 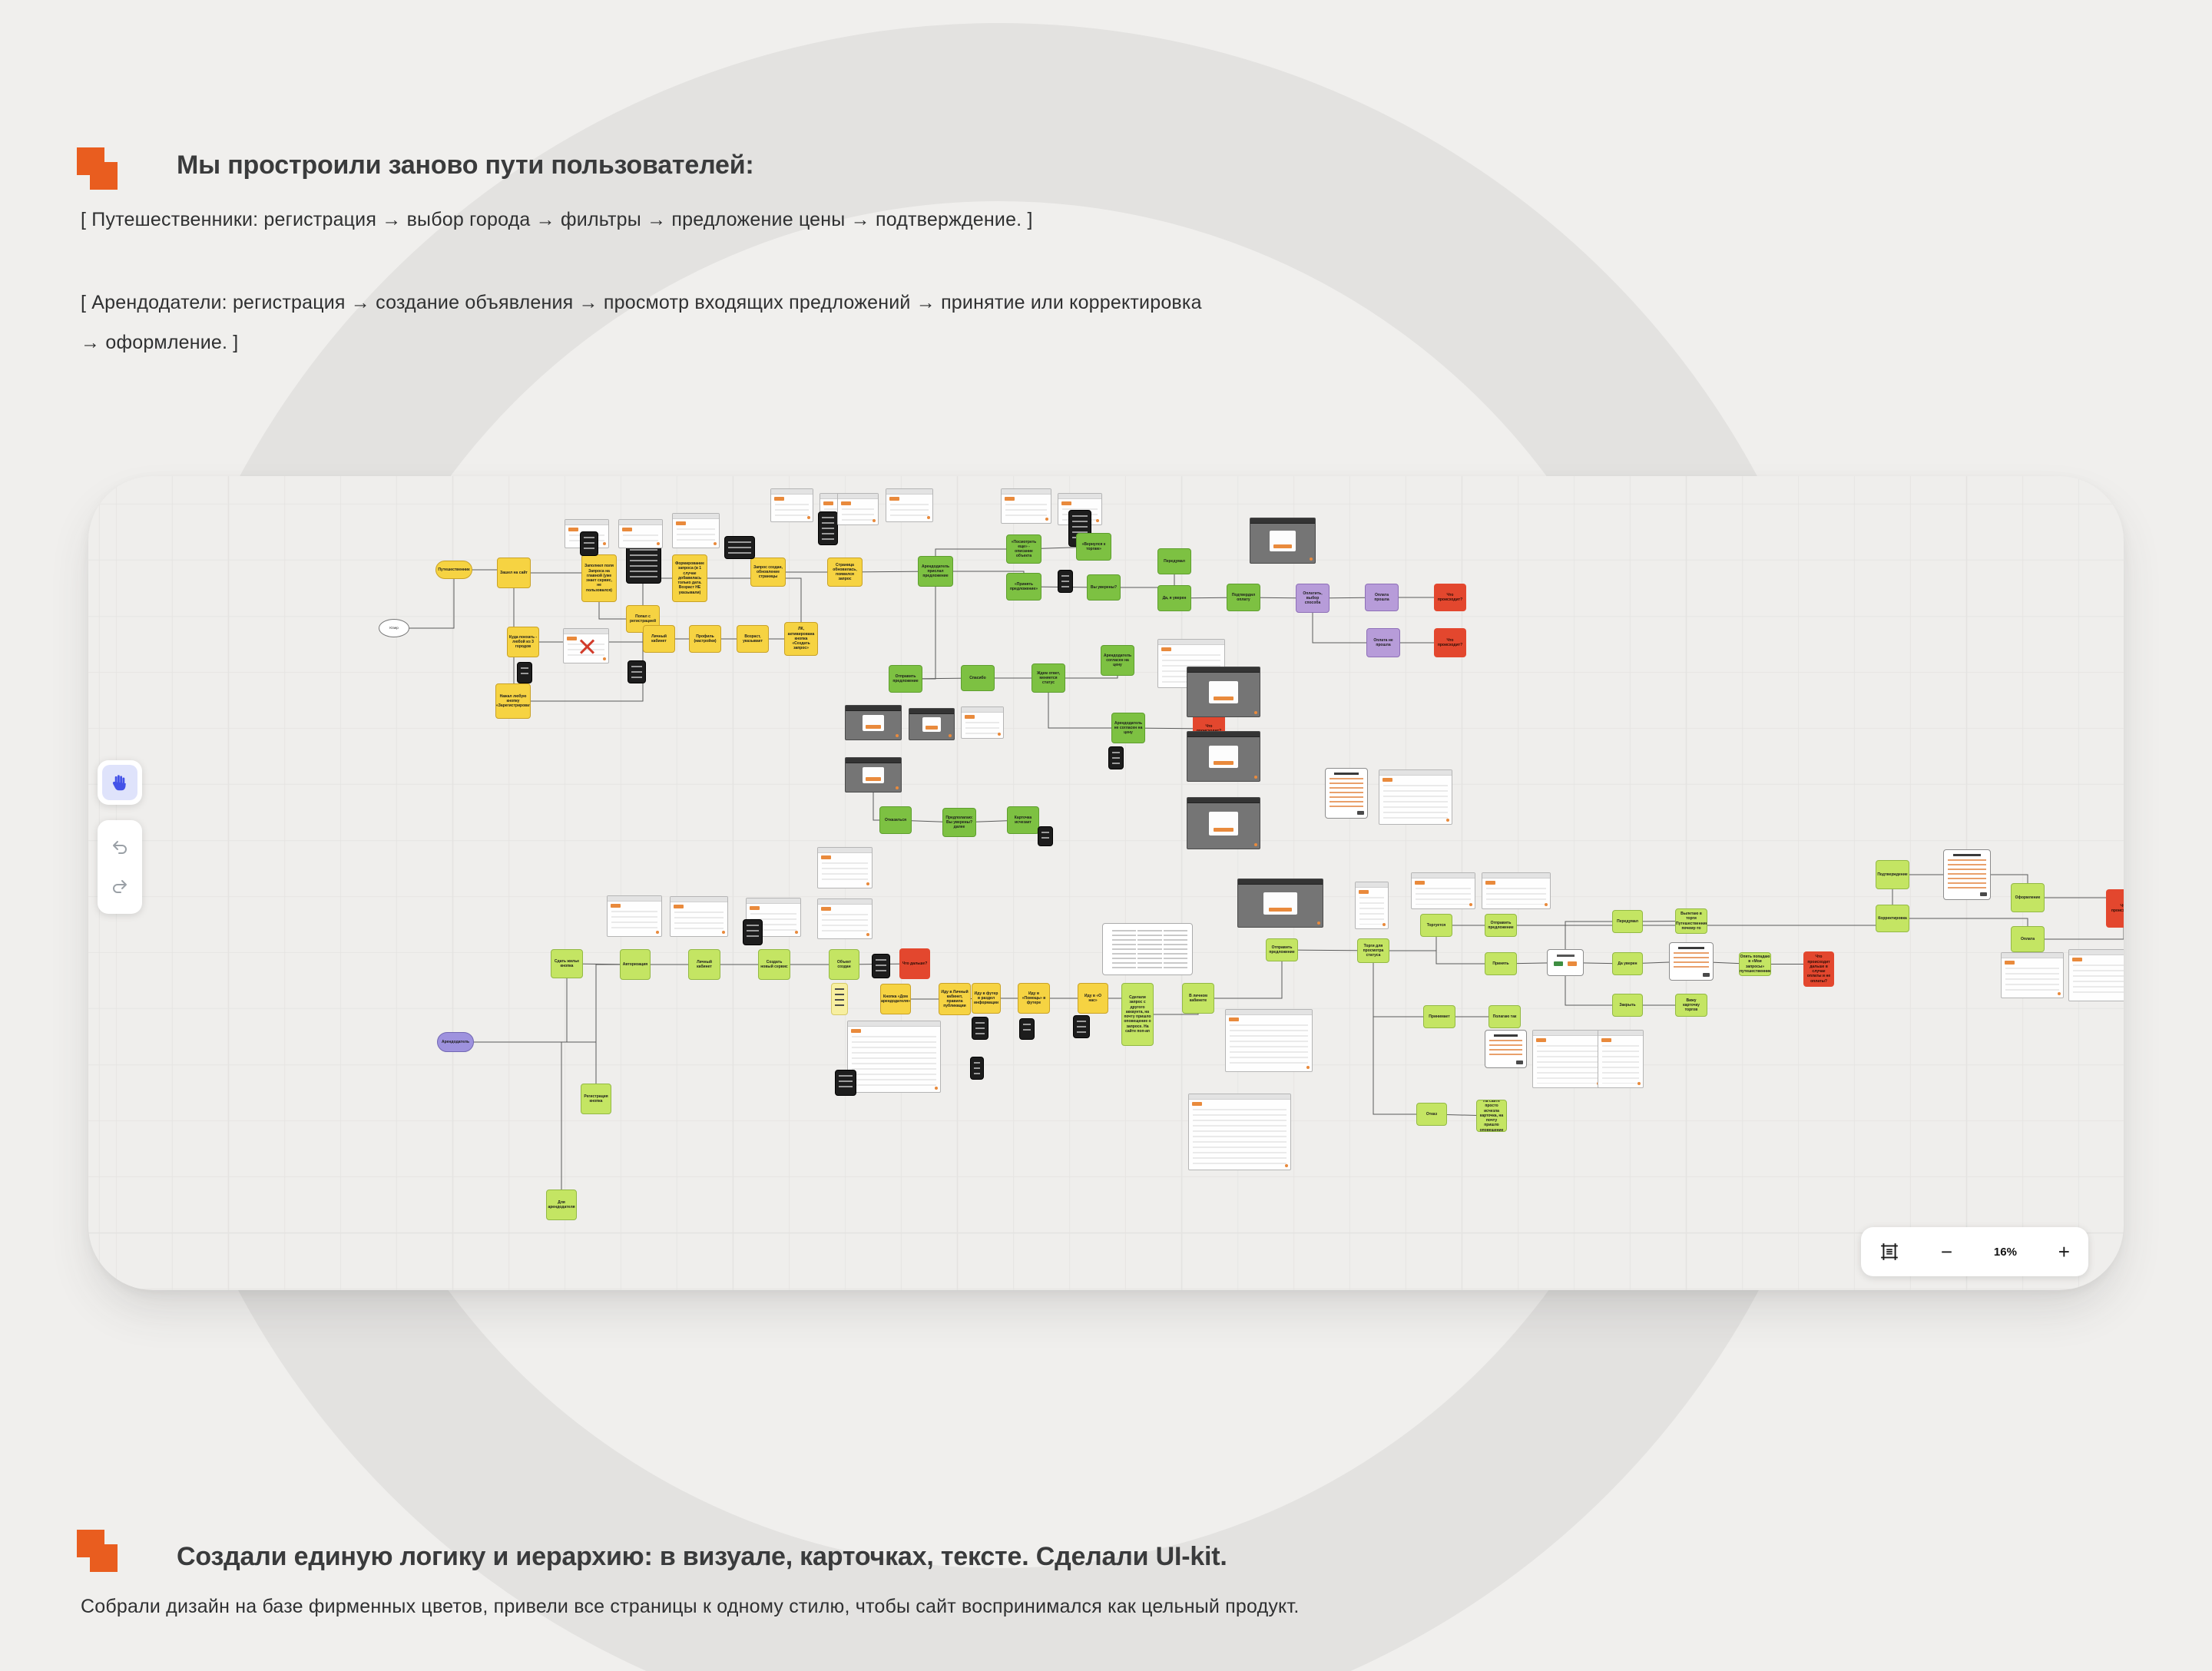 I want to click on sticky-note: Да уверен, so click(x=1628, y=963).